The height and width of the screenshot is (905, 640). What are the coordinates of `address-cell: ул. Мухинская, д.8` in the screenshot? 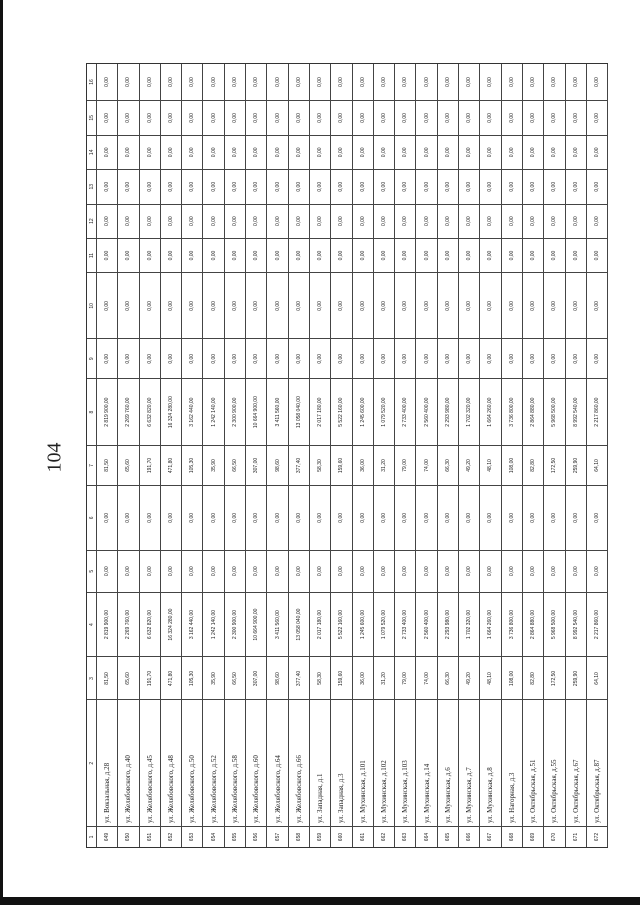 It's located at (490, 763).